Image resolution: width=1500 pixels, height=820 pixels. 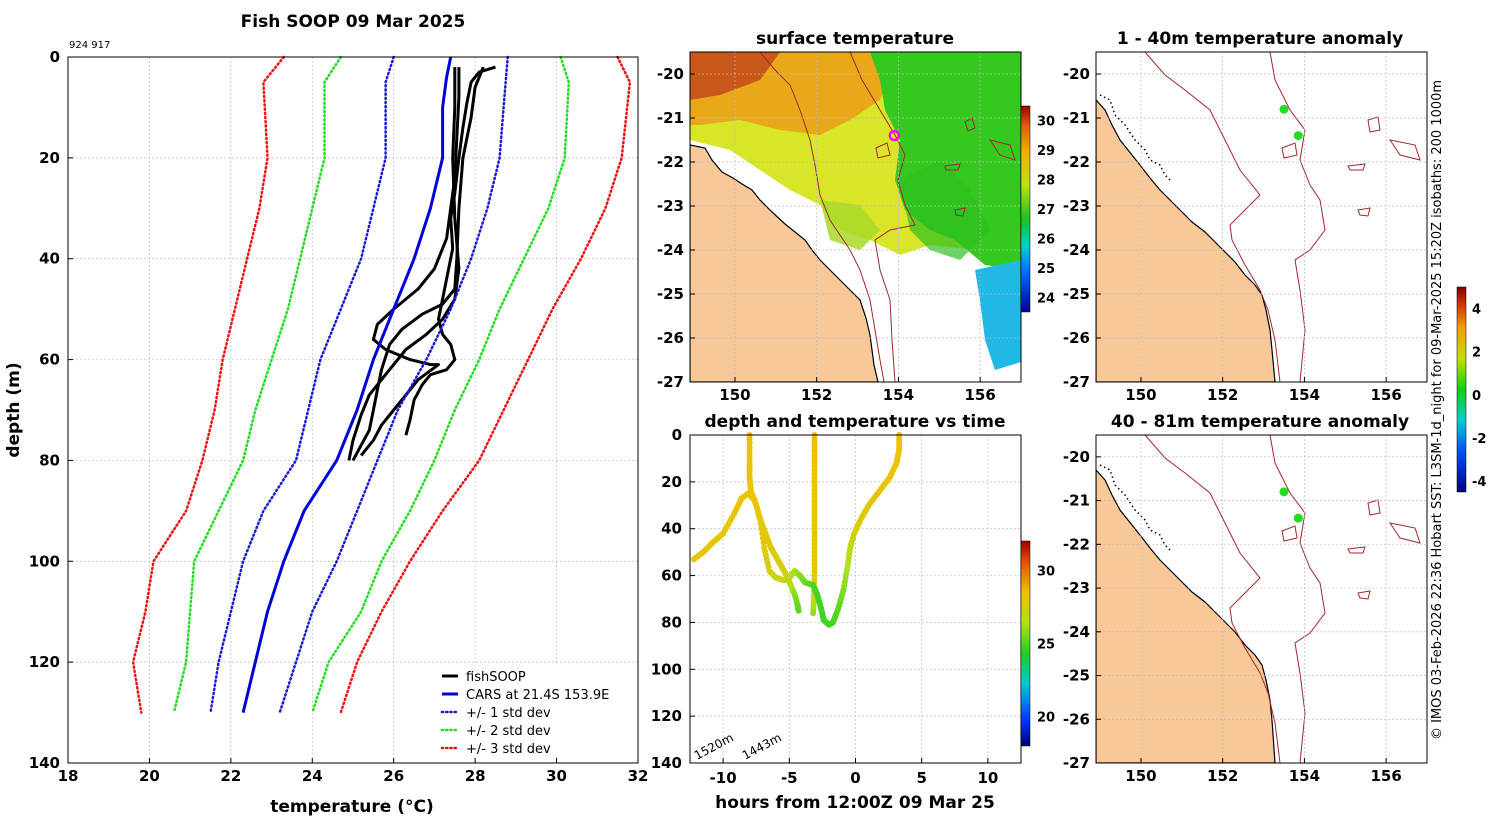 I want to click on profile-xtick-label: 20, so click(x=149, y=776).